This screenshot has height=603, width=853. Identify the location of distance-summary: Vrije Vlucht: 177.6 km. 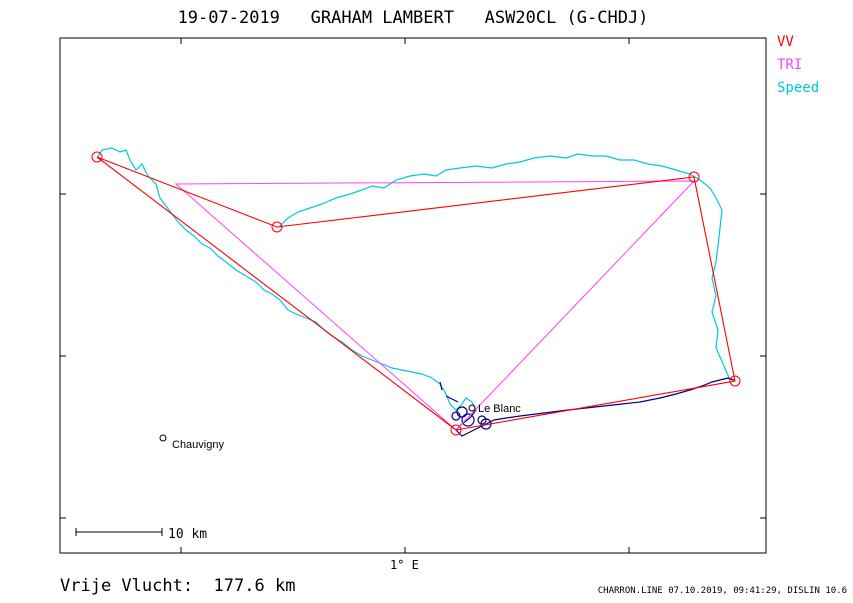
(177, 586).